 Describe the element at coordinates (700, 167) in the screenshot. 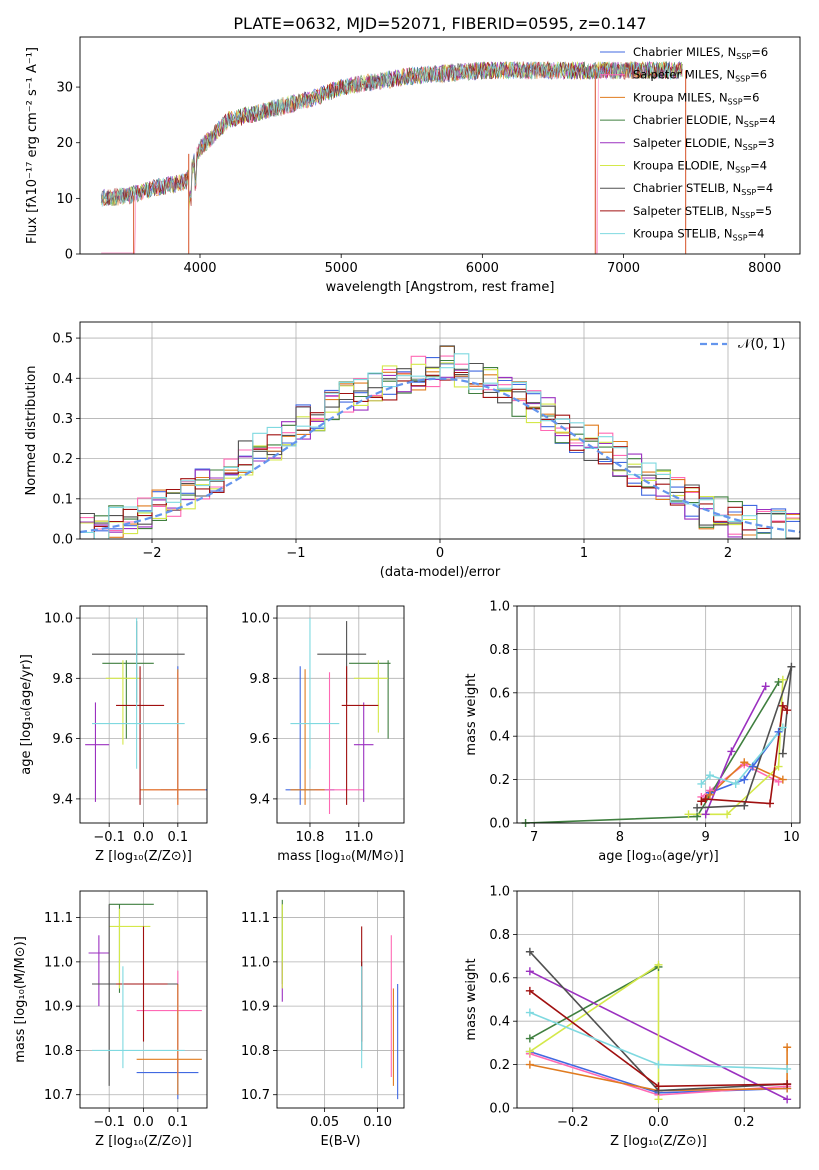

I see `spectrum-legend-label: Kroupa ELODIE, NSSP=4` at that location.